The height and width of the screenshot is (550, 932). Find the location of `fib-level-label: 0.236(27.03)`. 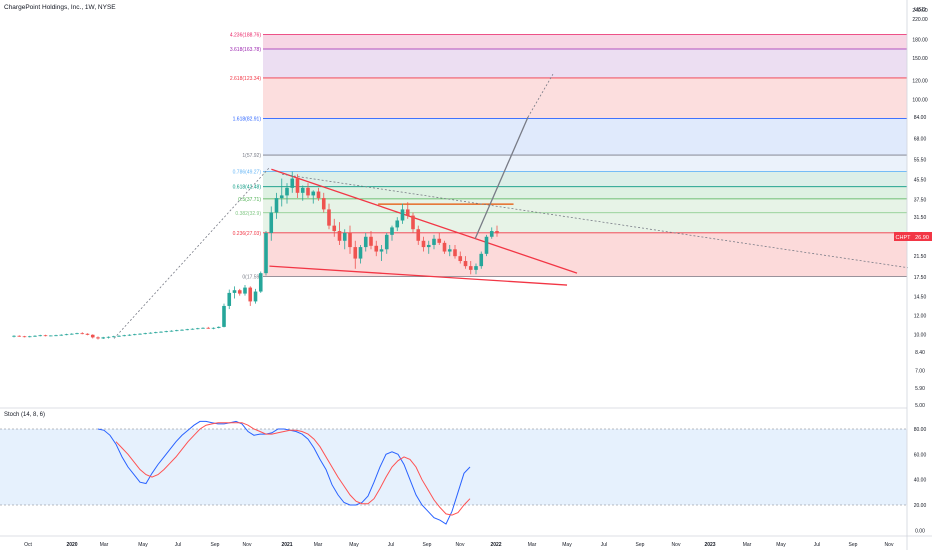

fib-level-label: 0.236(27.03) is located at coordinates (247, 234).